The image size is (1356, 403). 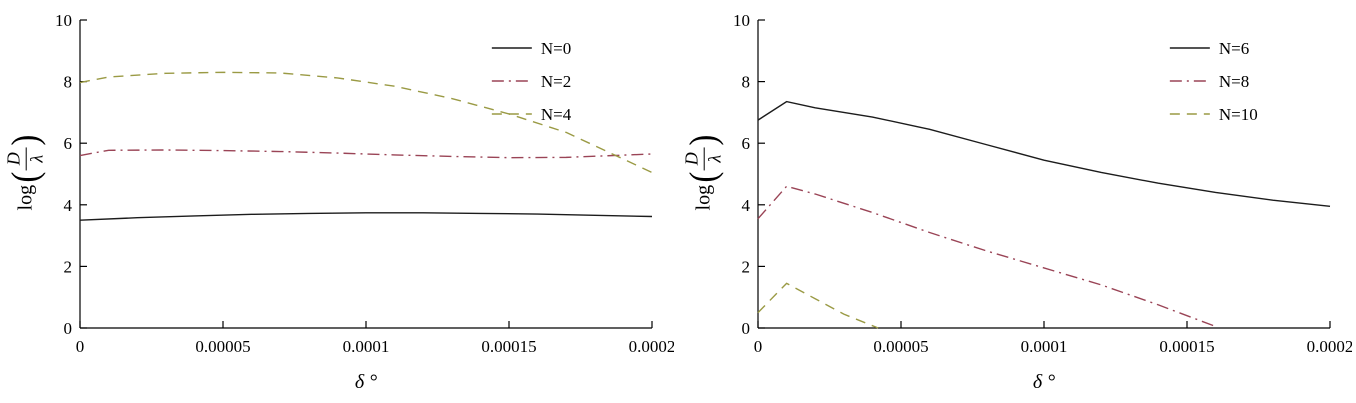 I want to click on legend-label: N=4, so click(x=556, y=114).